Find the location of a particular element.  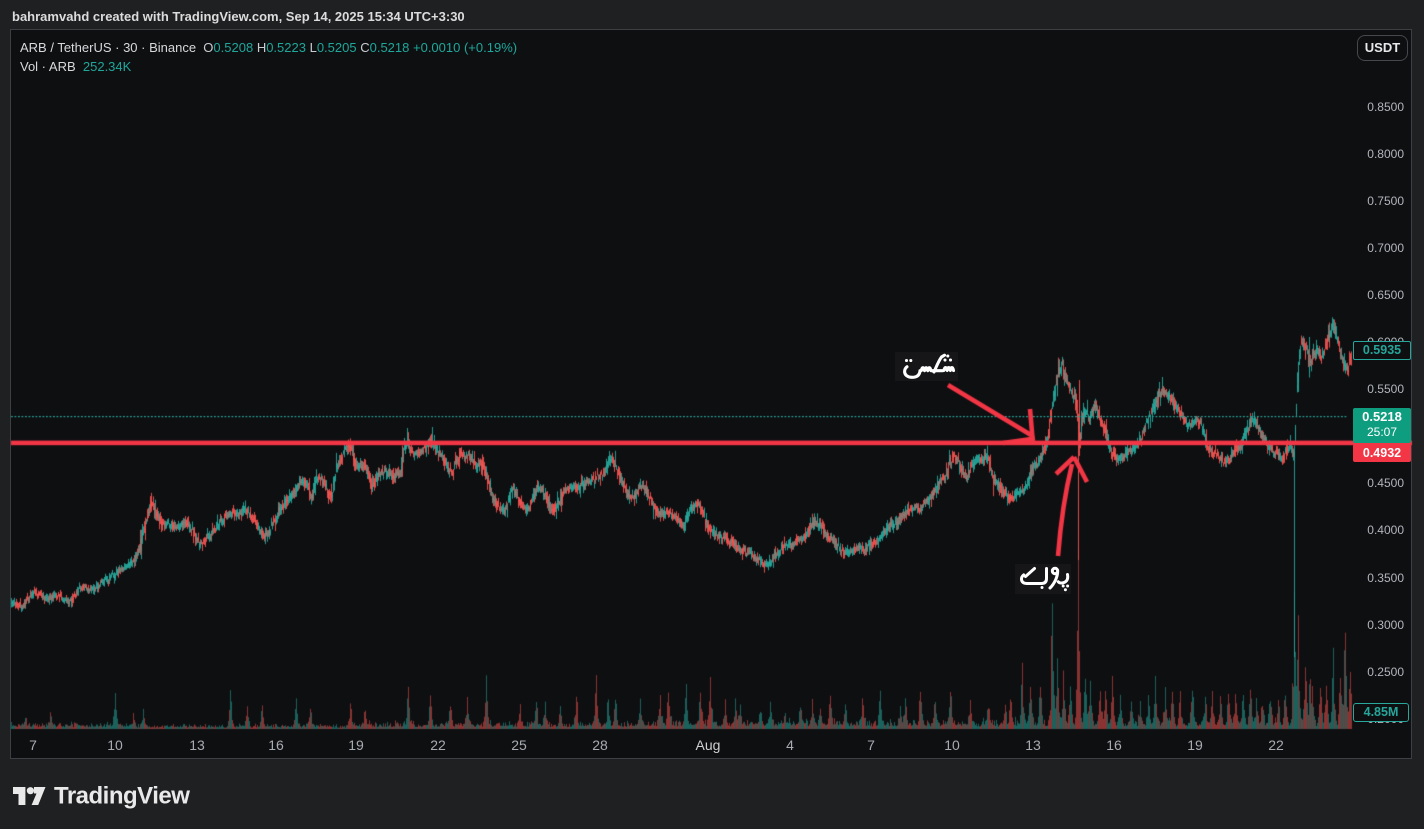

svg-text: TradingView is located at coordinates (122, 796).